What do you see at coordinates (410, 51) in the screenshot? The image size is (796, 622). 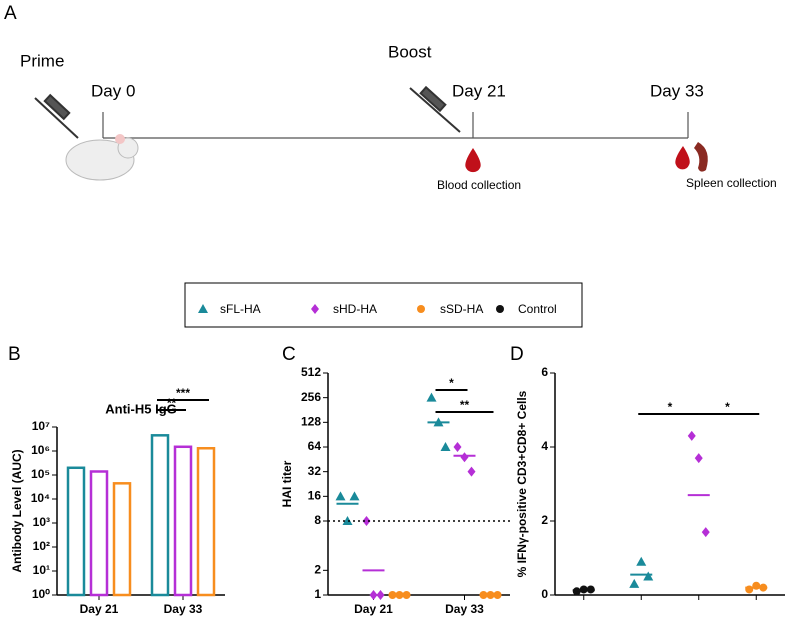 I see `boost-label: Boost` at bounding box center [410, 51].